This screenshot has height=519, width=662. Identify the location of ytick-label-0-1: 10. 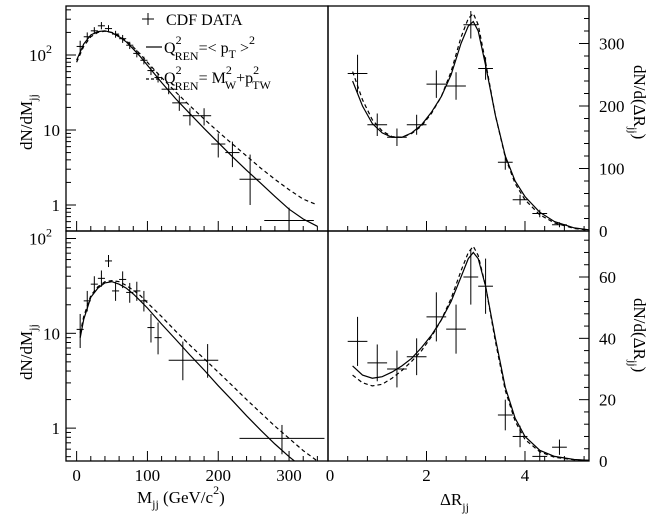
(51, 130).